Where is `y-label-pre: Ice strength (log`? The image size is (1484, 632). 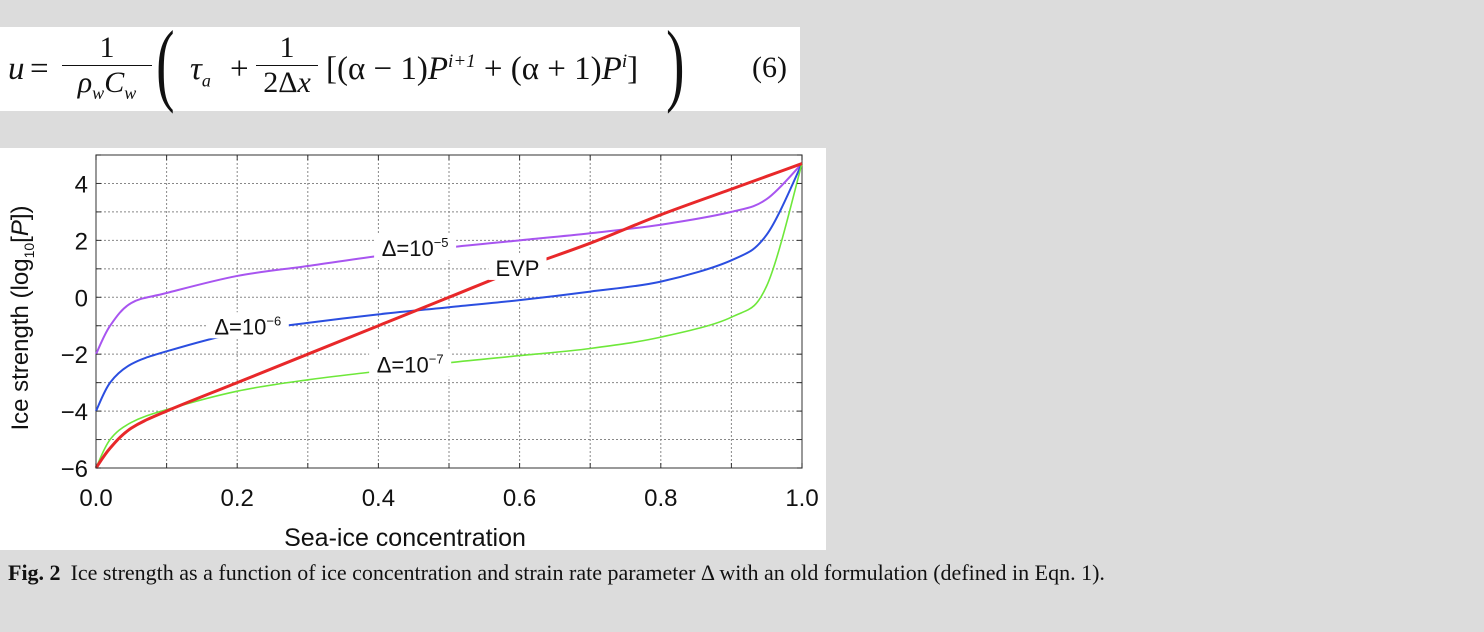 y-label-pre: Ice strength (log is located at coordinates (20, 344).